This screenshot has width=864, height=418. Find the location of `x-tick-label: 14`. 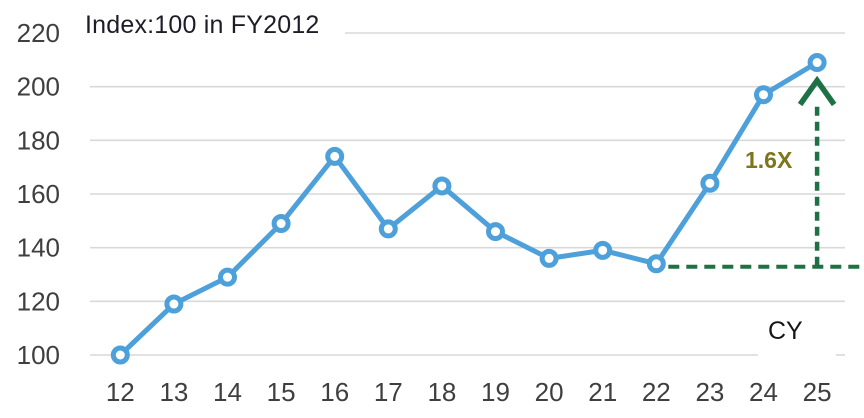

x-tick-label: 14 is located at coordinates (227, 392).